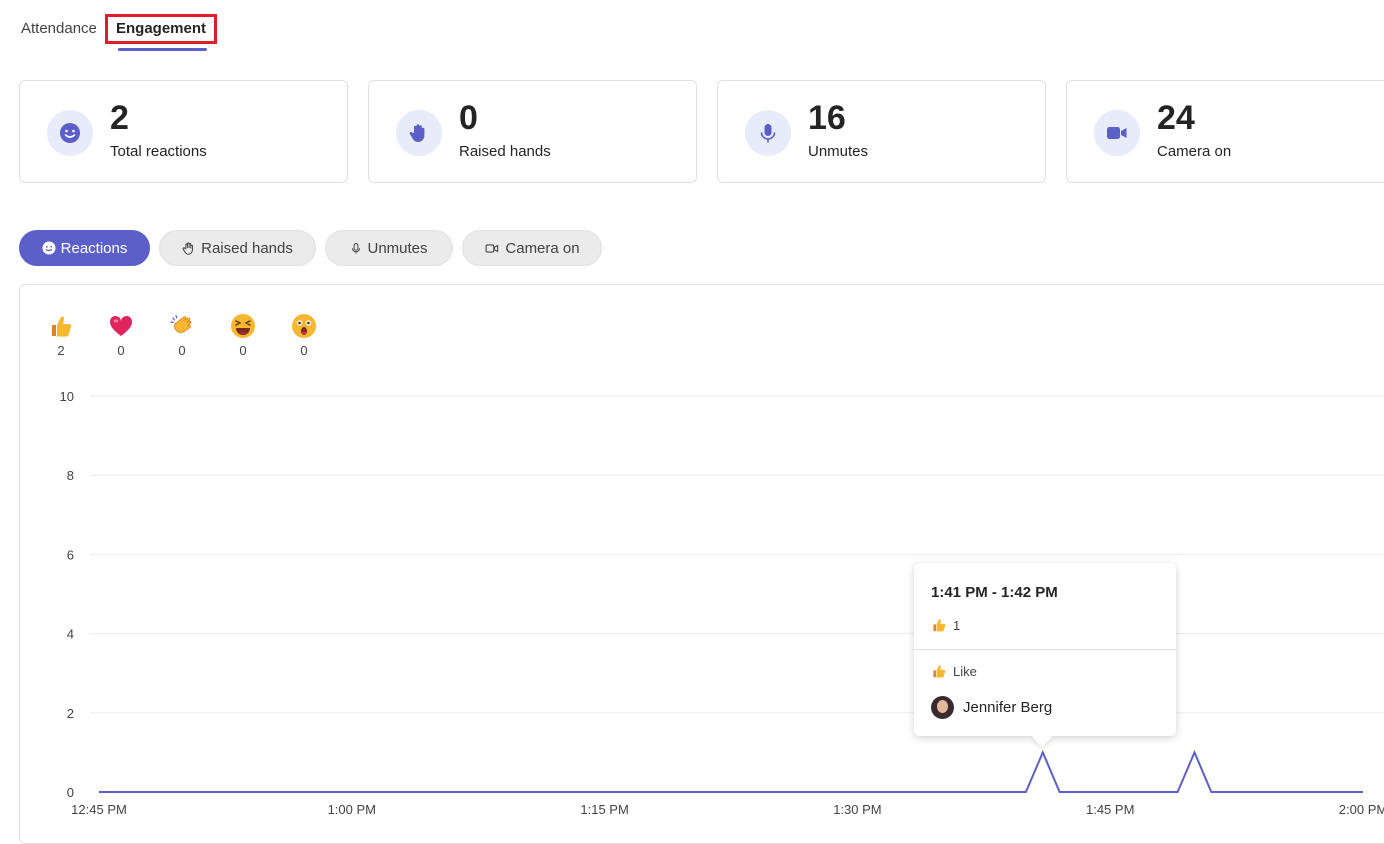  I want to click on series-line, so click(731, 771).